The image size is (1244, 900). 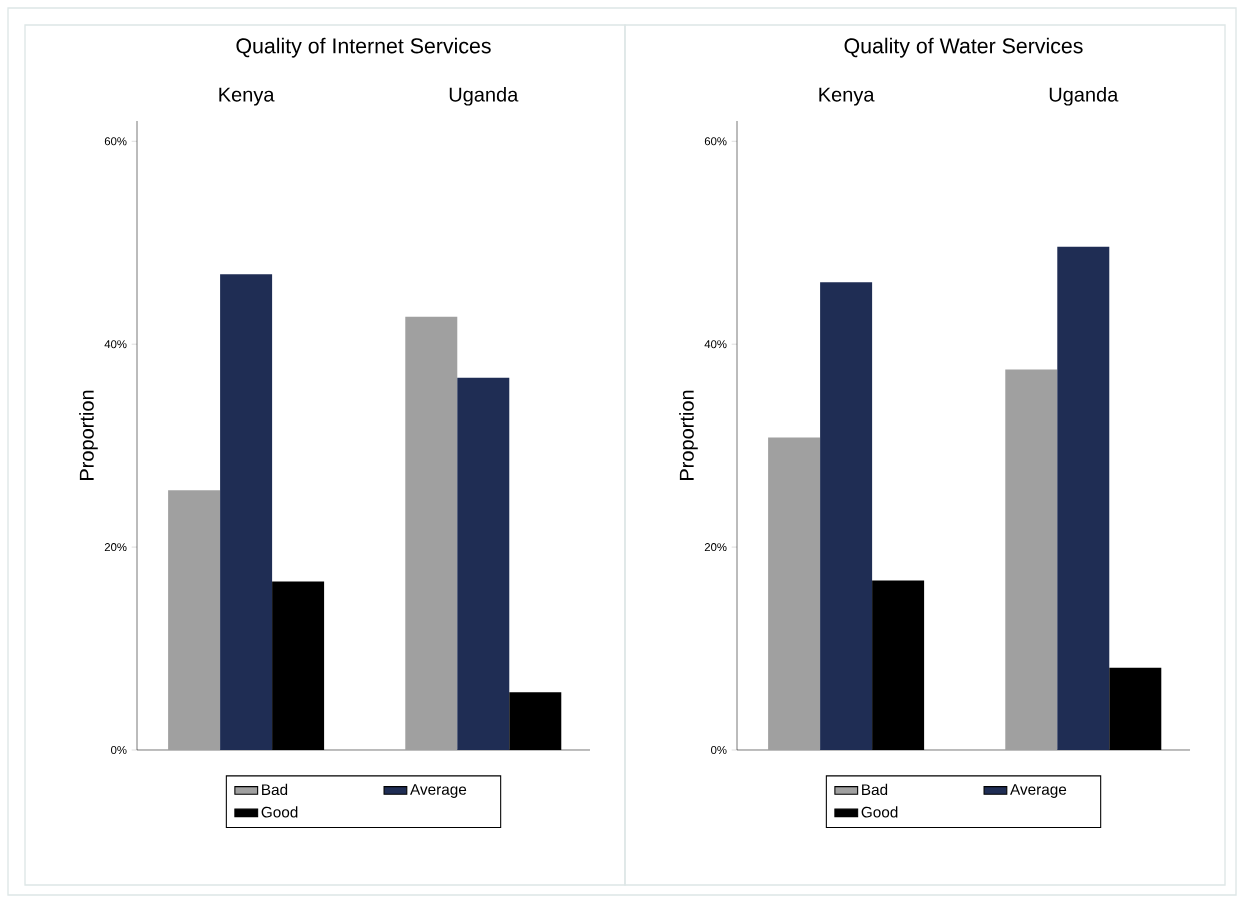 What do you see at coordinates (963, 47) in the screenshot?
I see `chart-title: Quality of Water Services` at bounding box center [963, 47].